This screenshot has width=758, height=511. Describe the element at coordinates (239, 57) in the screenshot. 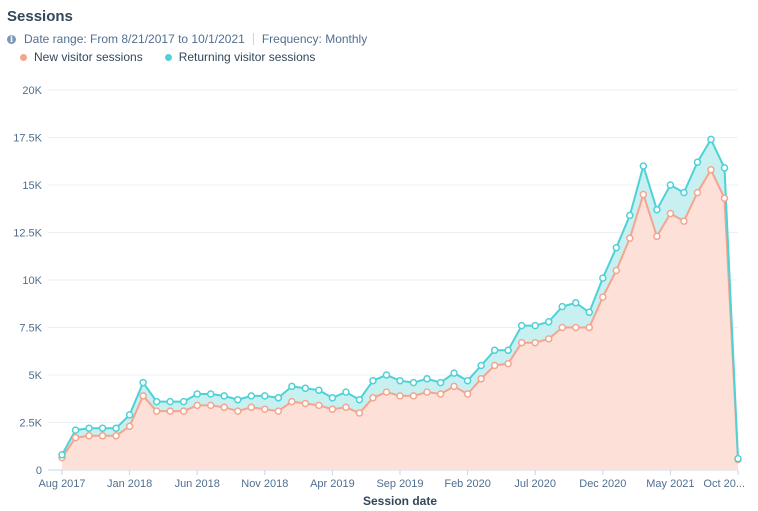

I see `legend-item-returning: Returning visitor sessions` at that location.